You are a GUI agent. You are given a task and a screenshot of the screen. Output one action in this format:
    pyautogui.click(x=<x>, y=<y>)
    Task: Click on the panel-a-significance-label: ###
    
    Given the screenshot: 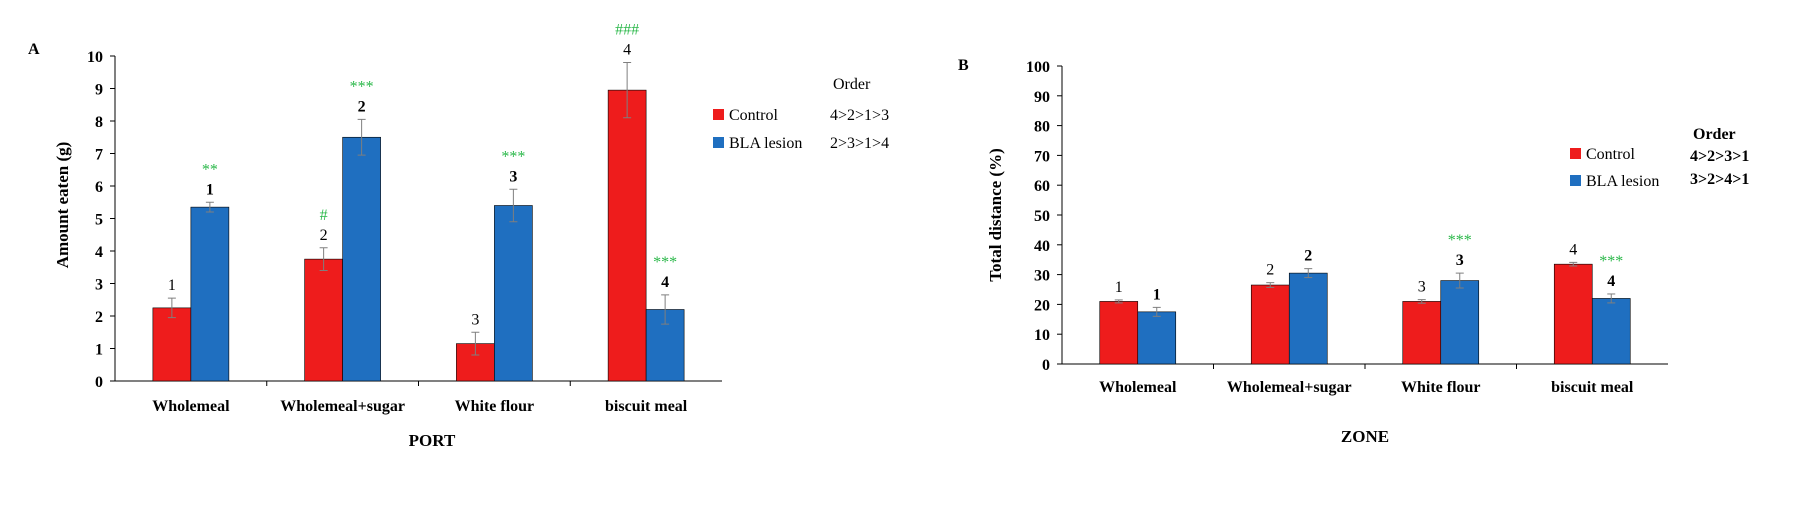 What is the action you would take?
    pyautogui.click(x=627, y=30)
    